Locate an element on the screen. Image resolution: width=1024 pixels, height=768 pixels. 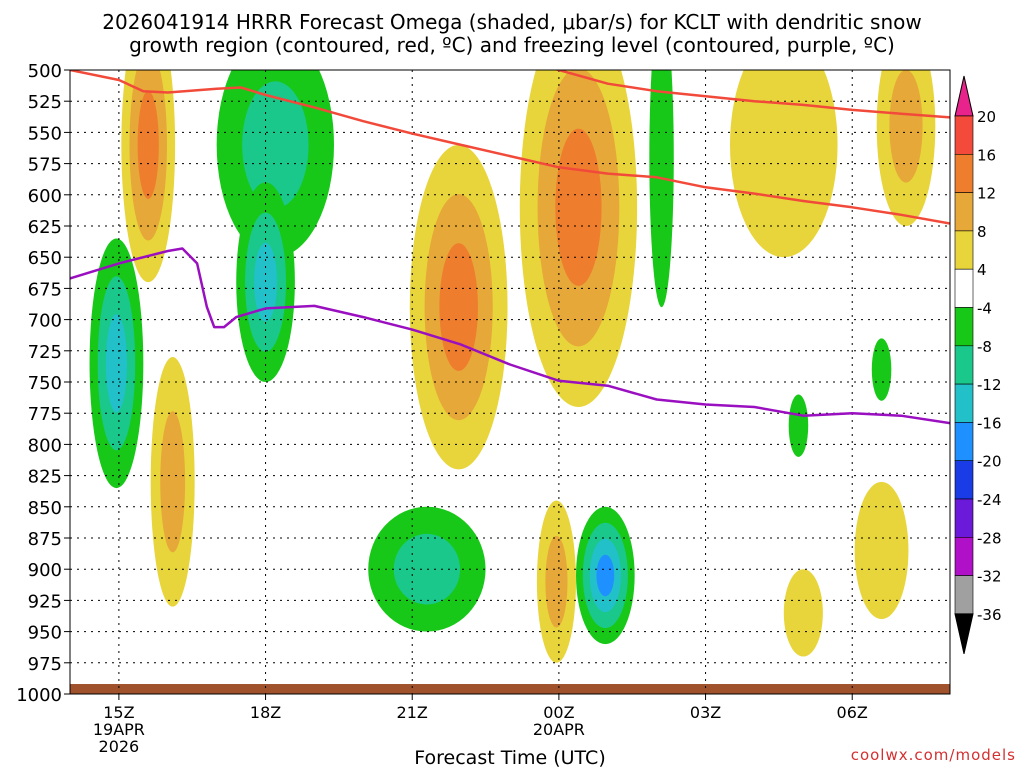
omega-sinking-22Z-mid is located at coordinates (458, 307).